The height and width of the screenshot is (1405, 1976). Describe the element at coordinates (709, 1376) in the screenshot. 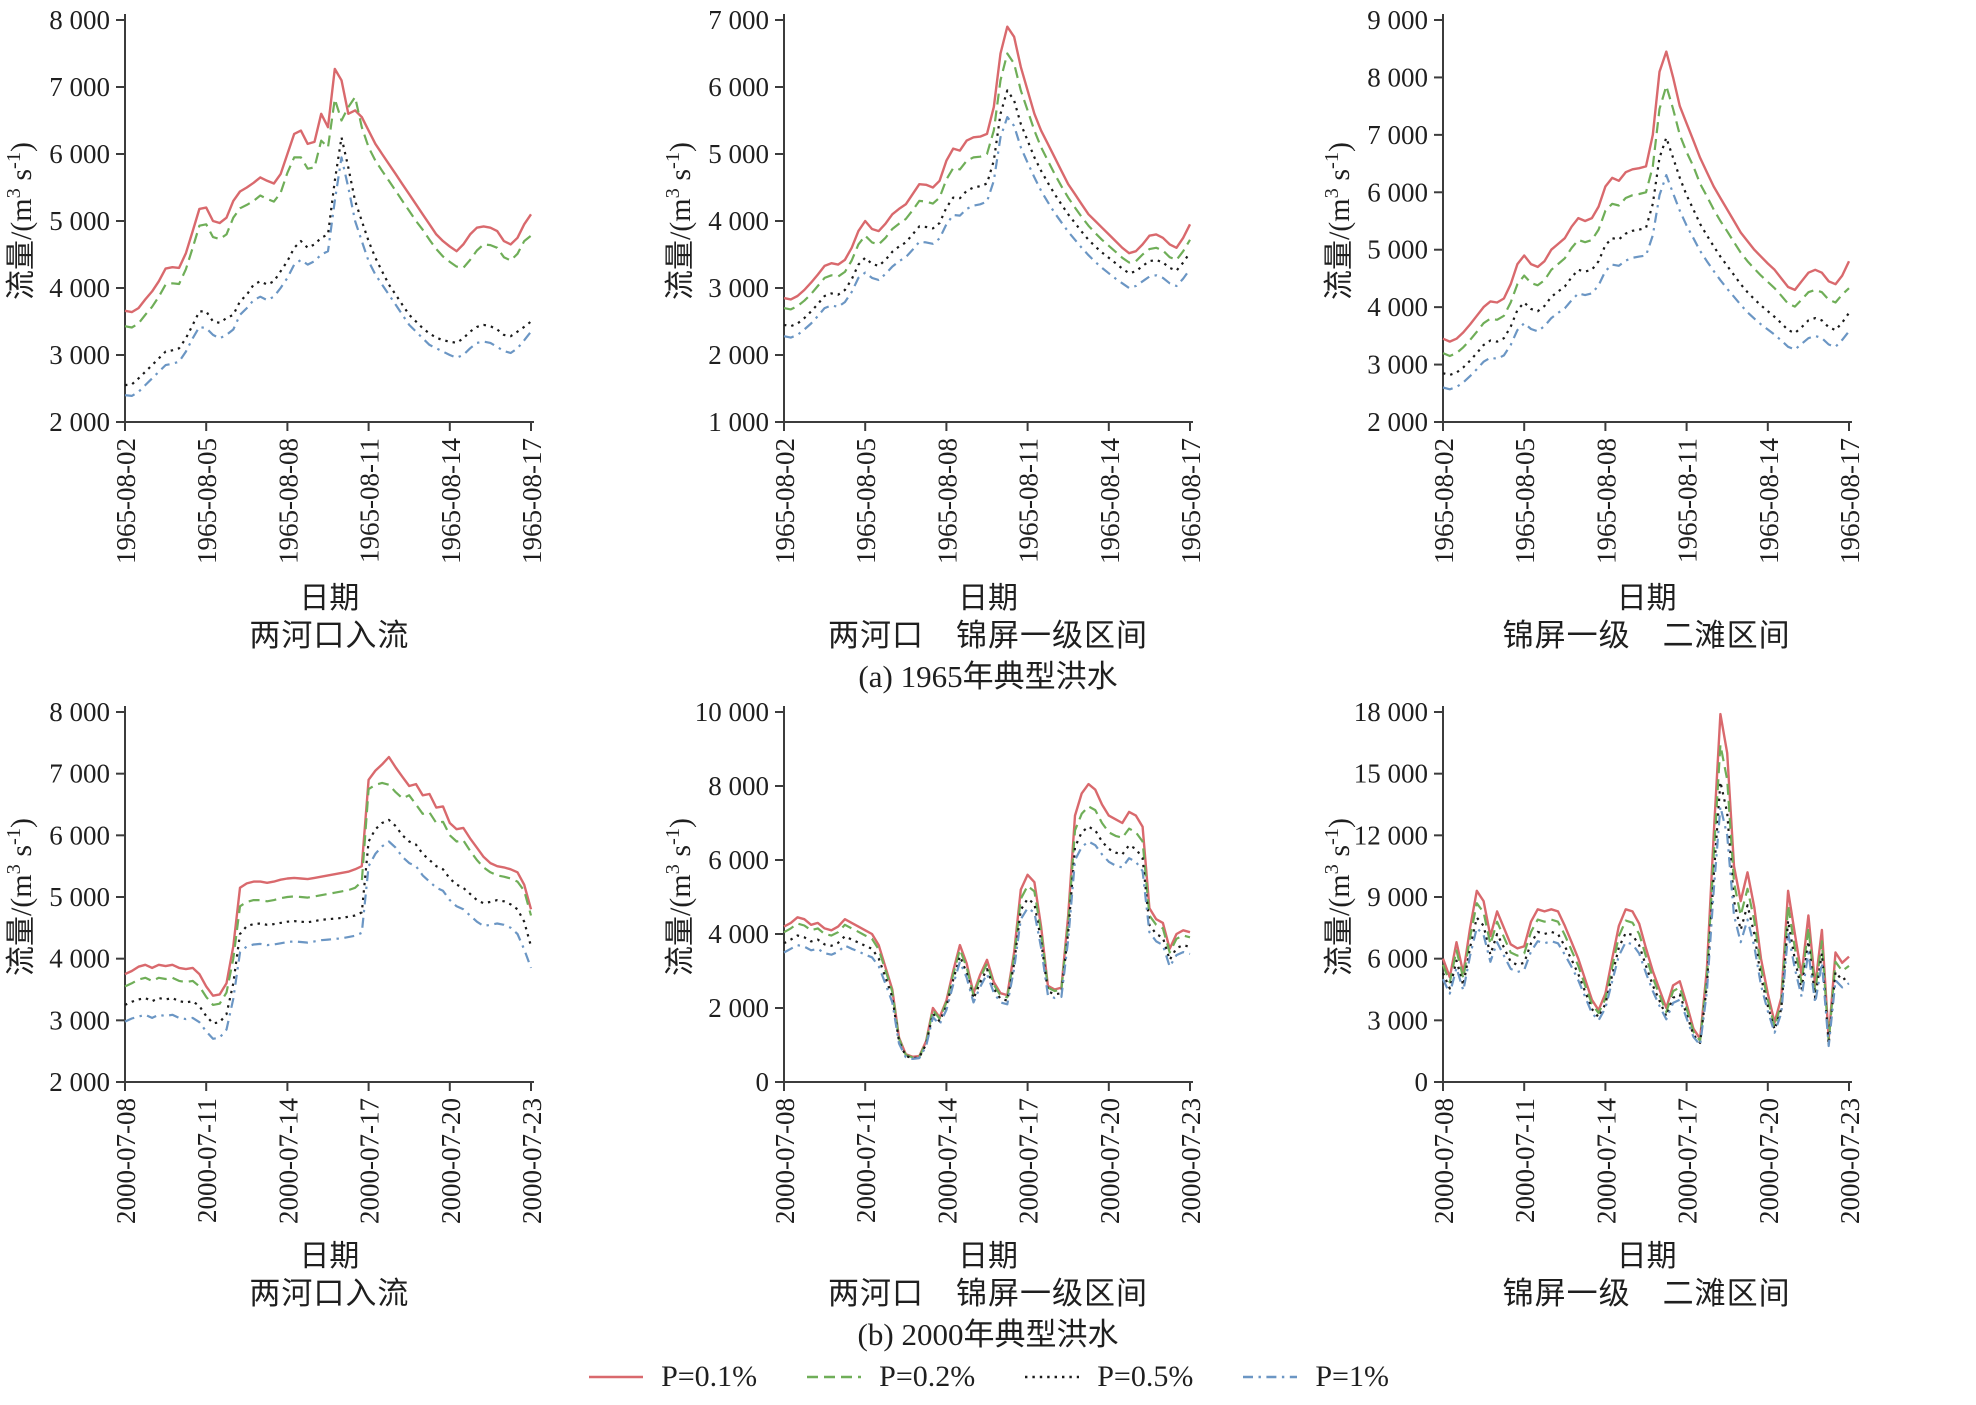

I see `legend-label: P=0.1%` at that location.